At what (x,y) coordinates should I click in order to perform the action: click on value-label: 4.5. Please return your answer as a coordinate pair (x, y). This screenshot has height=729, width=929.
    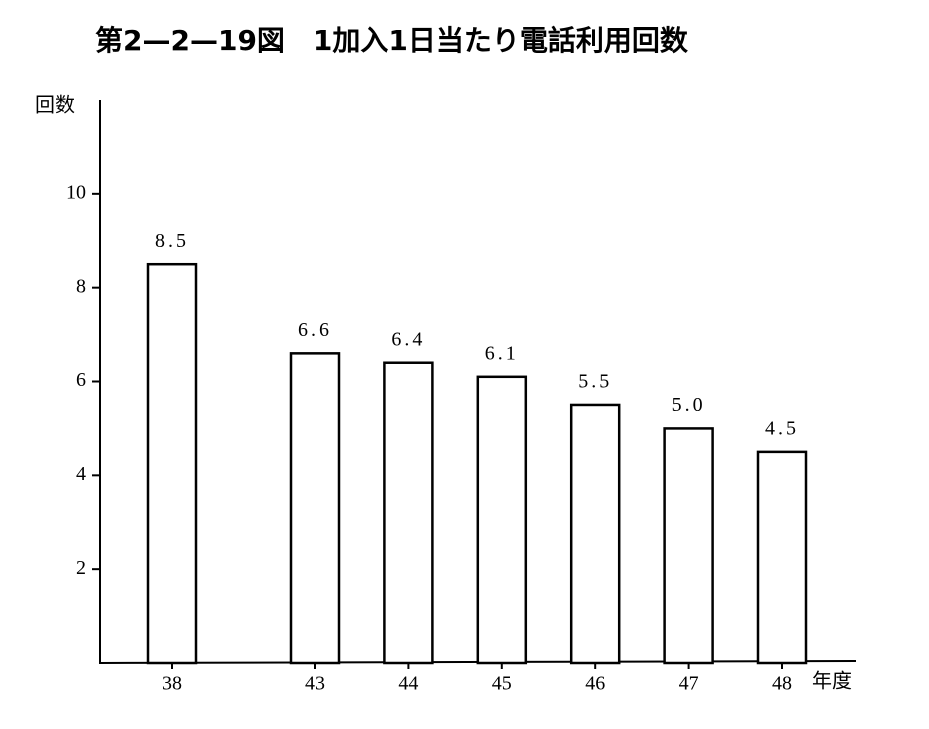
    Looking at the image, I should click on (782, 428).